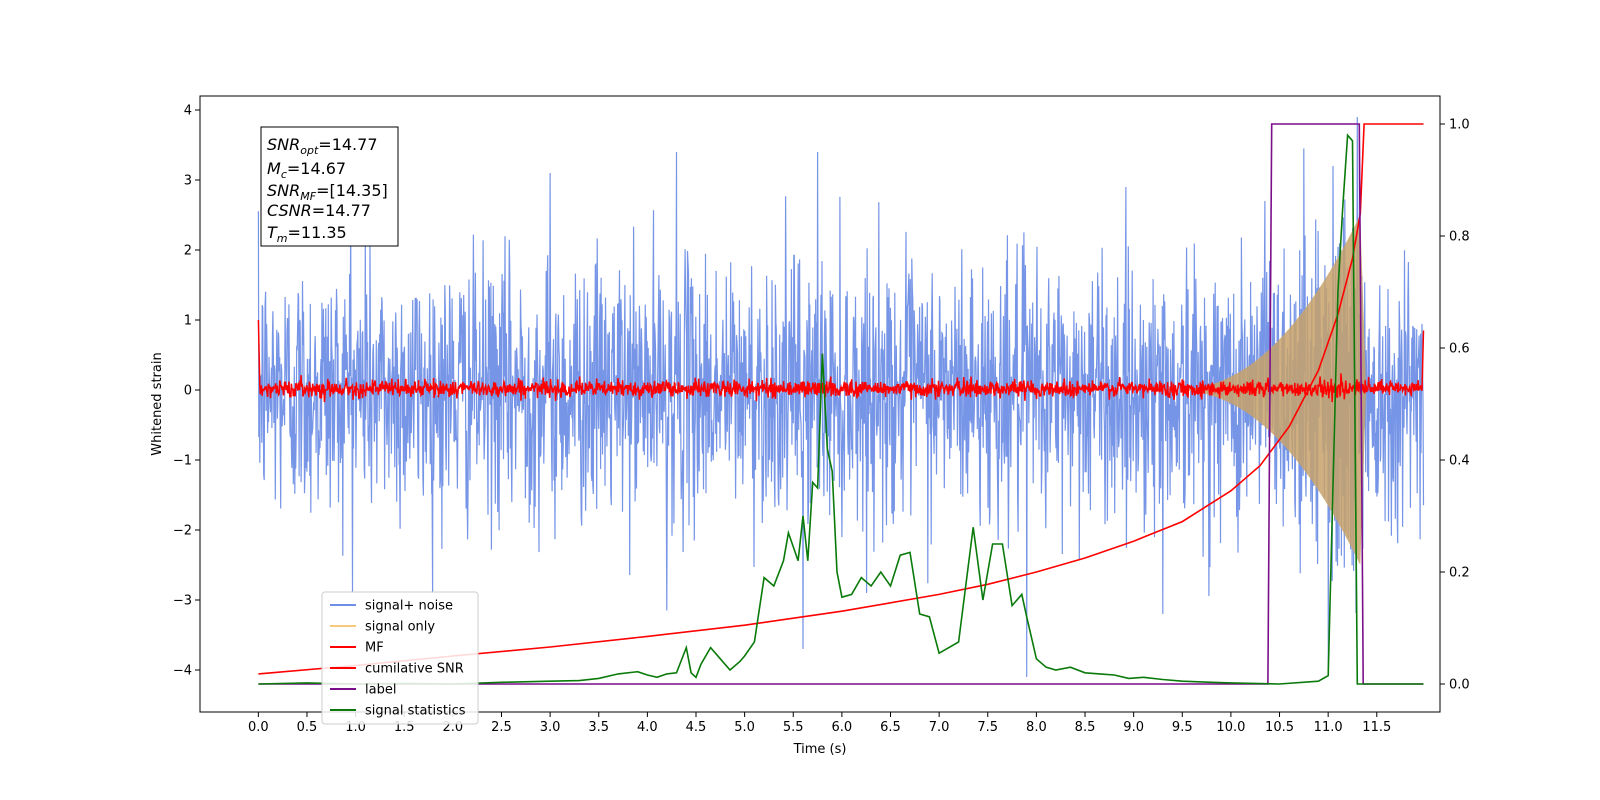 The height and width of the screenshot is (800, 1600). I want to click on x-tick-label: 8.0, so click(1036, 727).